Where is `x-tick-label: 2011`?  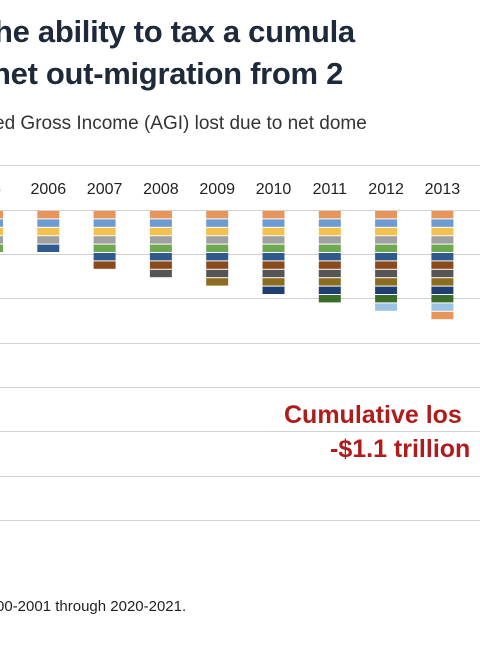
x-tick-label: 2011 is located at coordinates (330, 189).